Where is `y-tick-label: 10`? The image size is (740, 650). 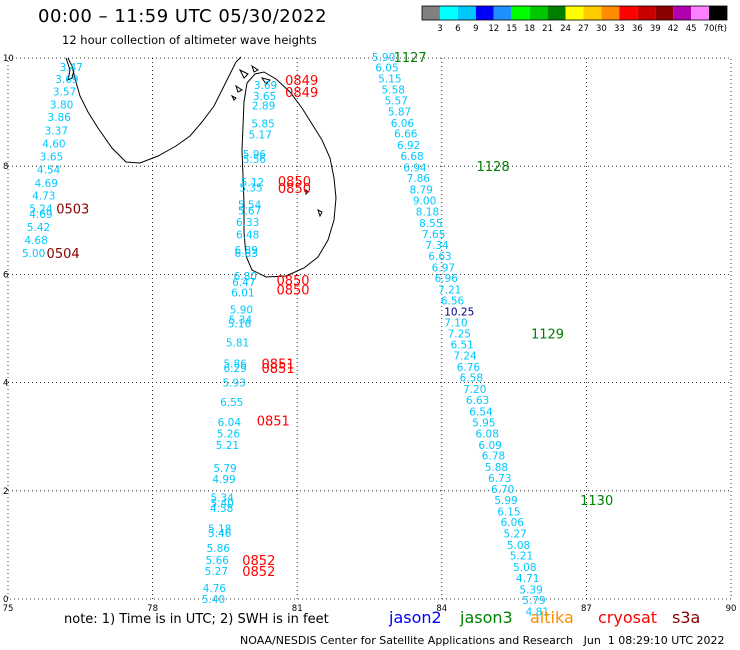 y-tick-label: 10 is located at coordinates (8, 59).